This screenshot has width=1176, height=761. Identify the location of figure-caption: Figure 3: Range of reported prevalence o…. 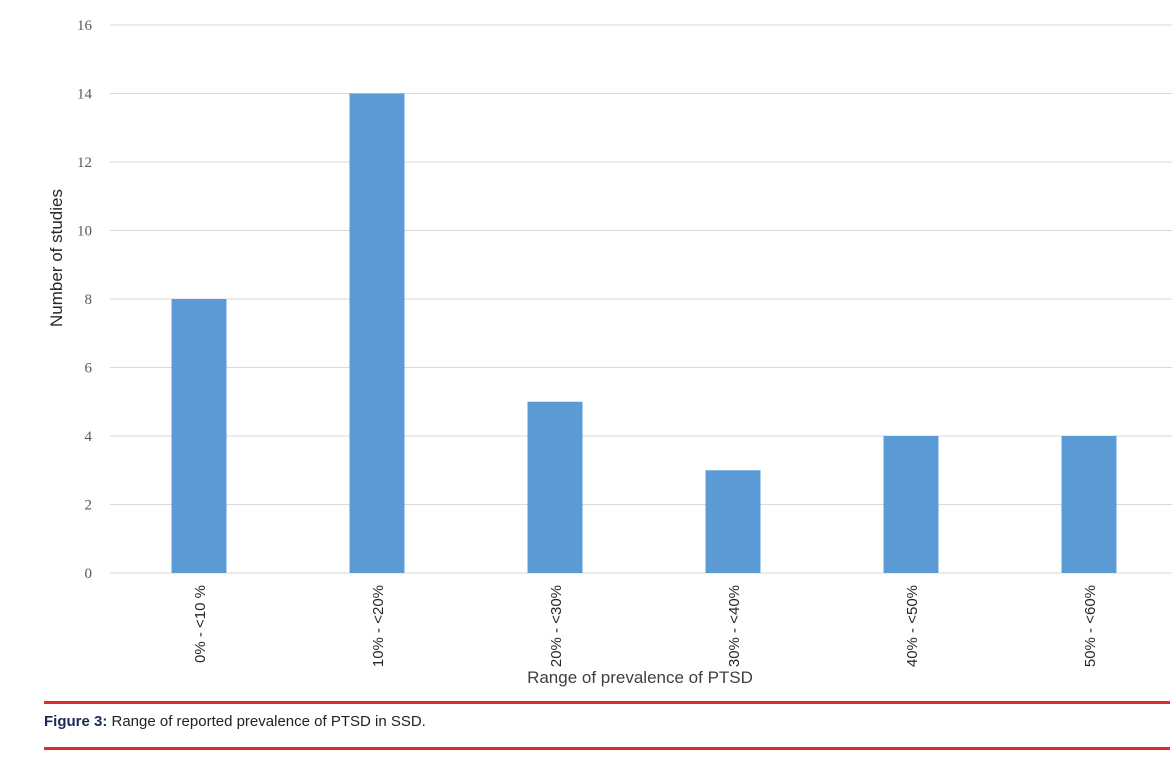
(235, 721).